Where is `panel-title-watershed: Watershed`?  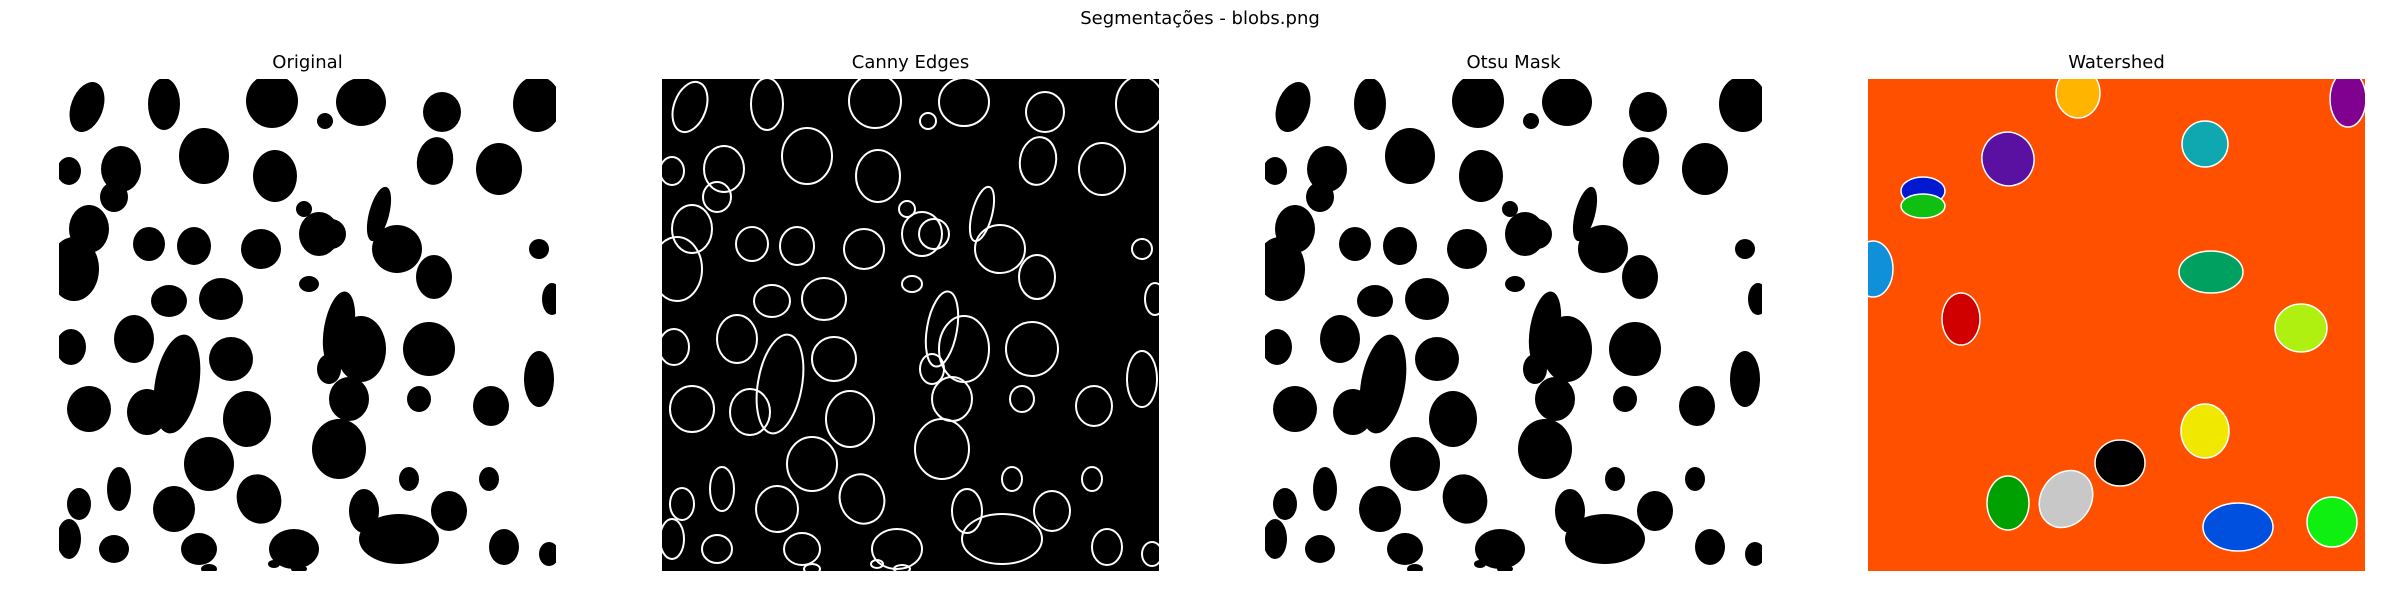
panel-title-watershed: Watershed is located at coordinates (2116, 62).